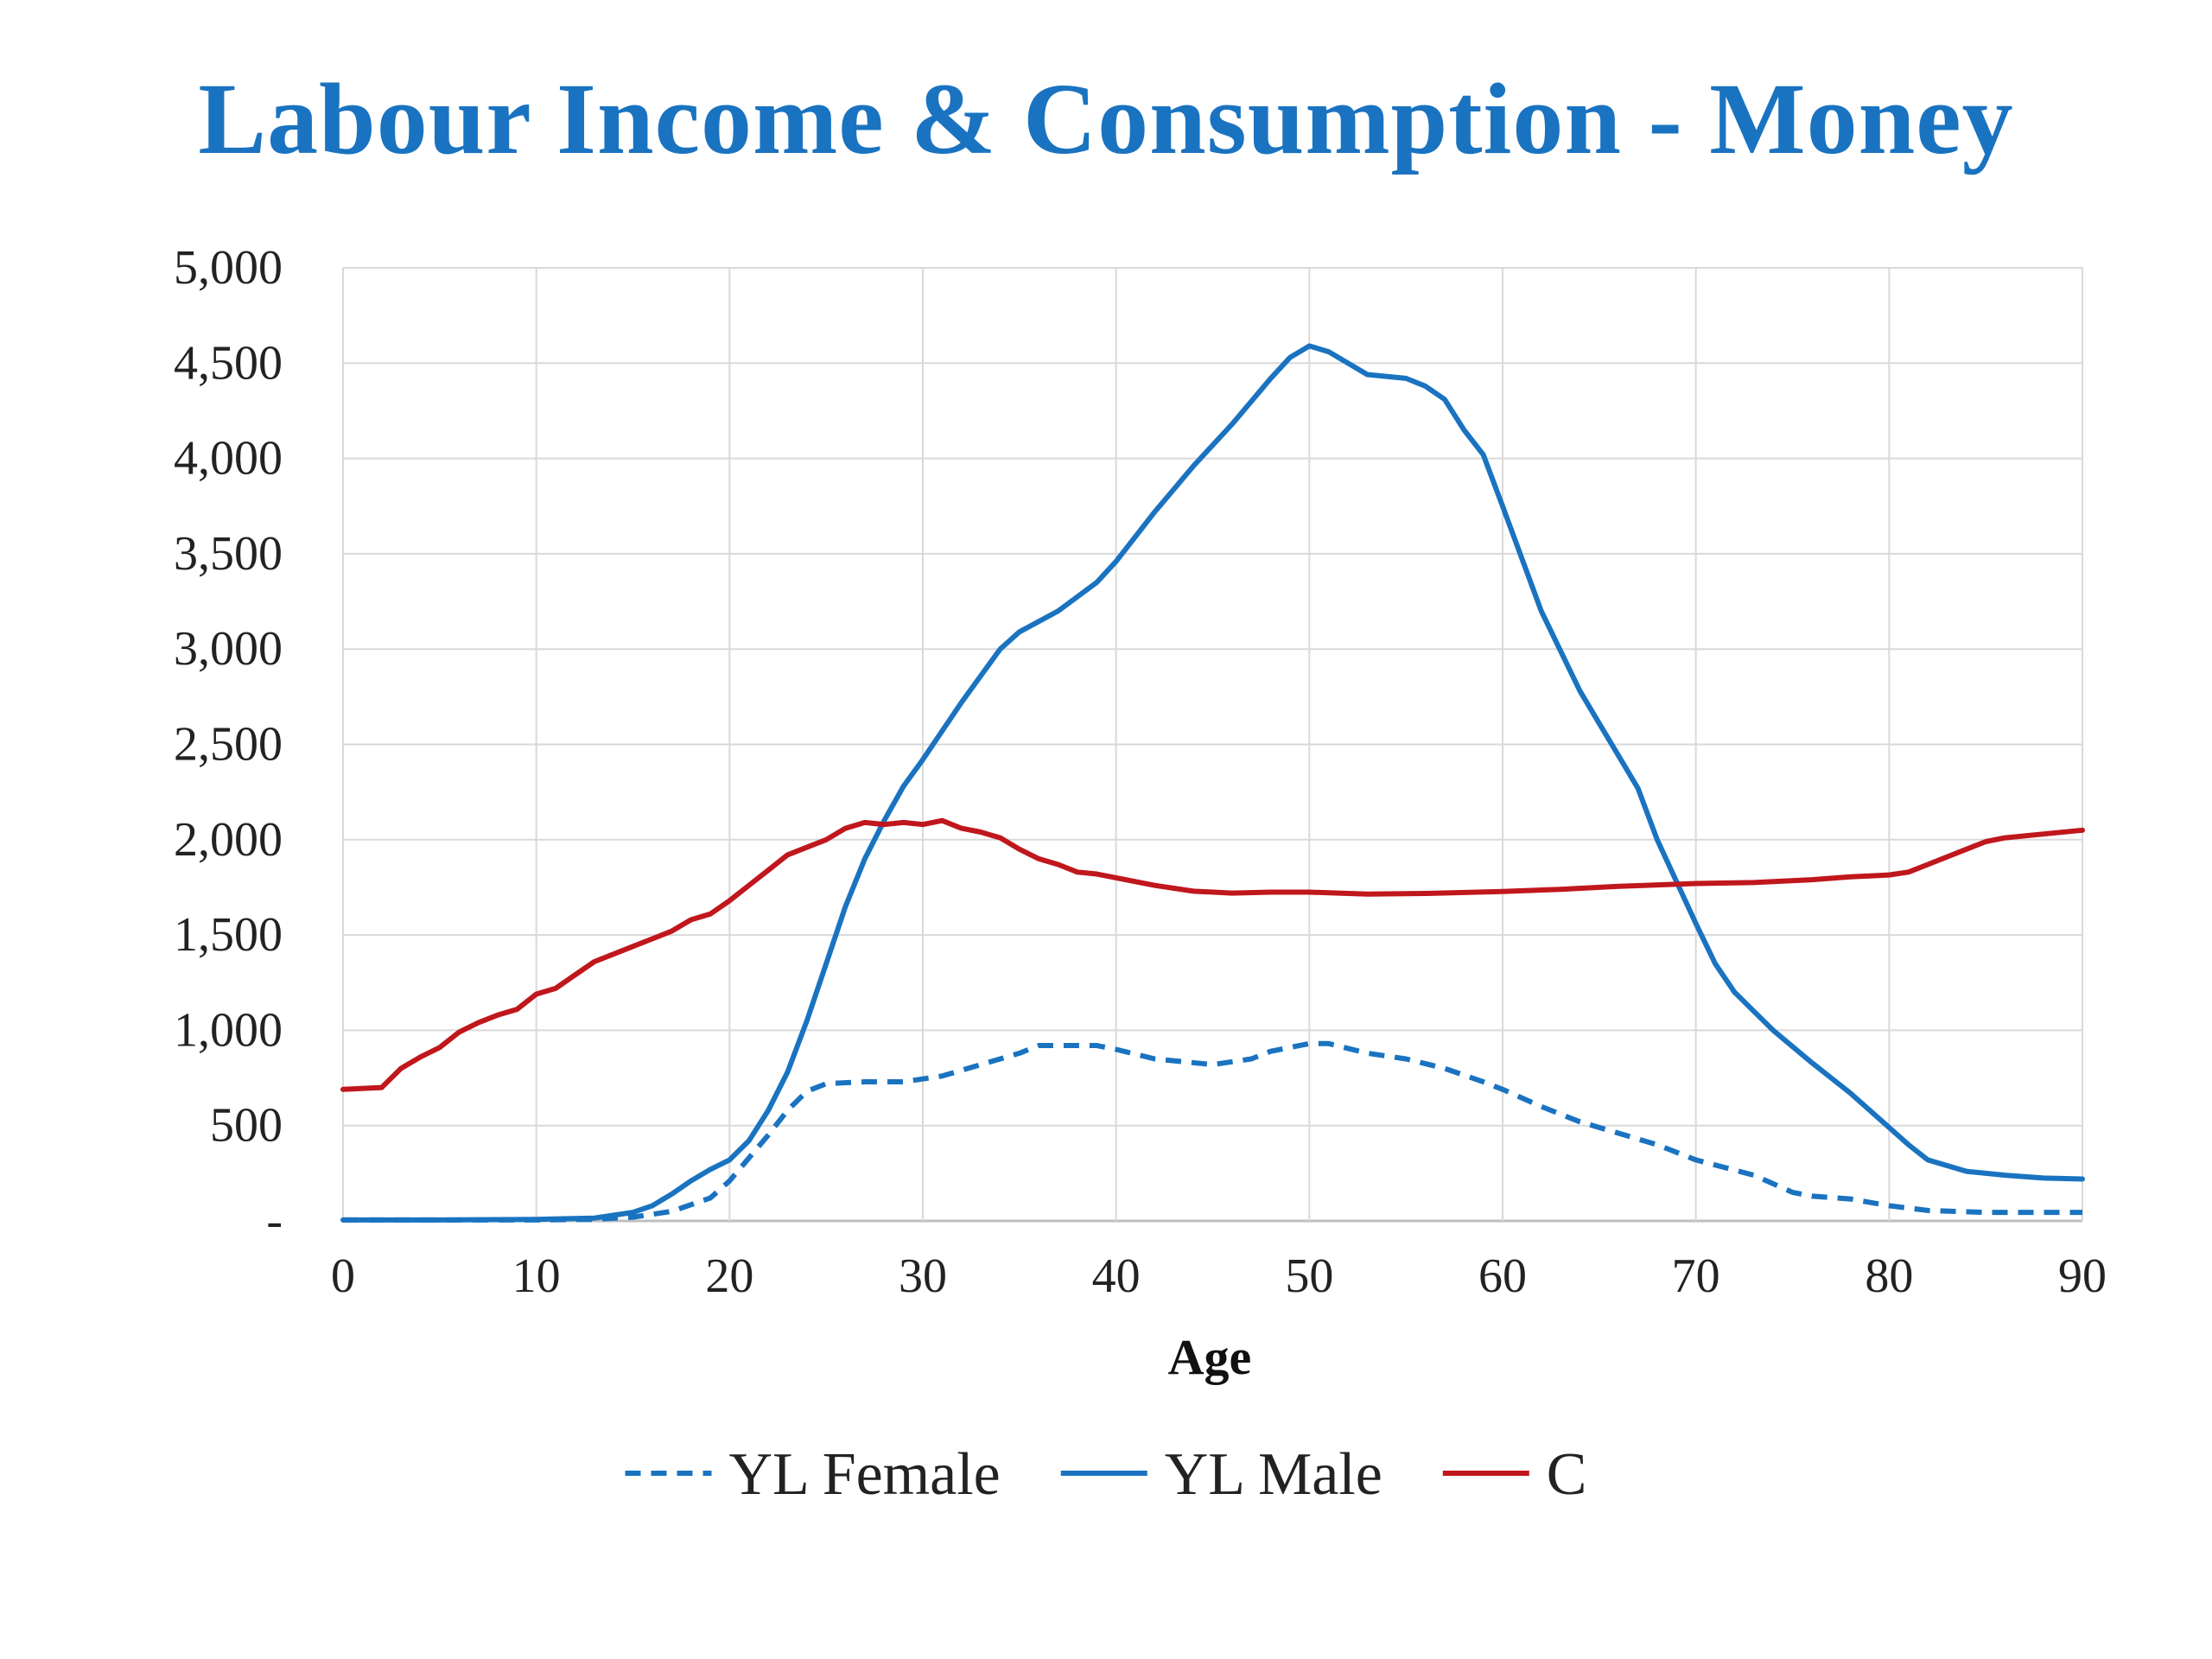 This screenshot has width=2212, height=1659. I want to click on x-tick-label: 30, so click(923, 1276).